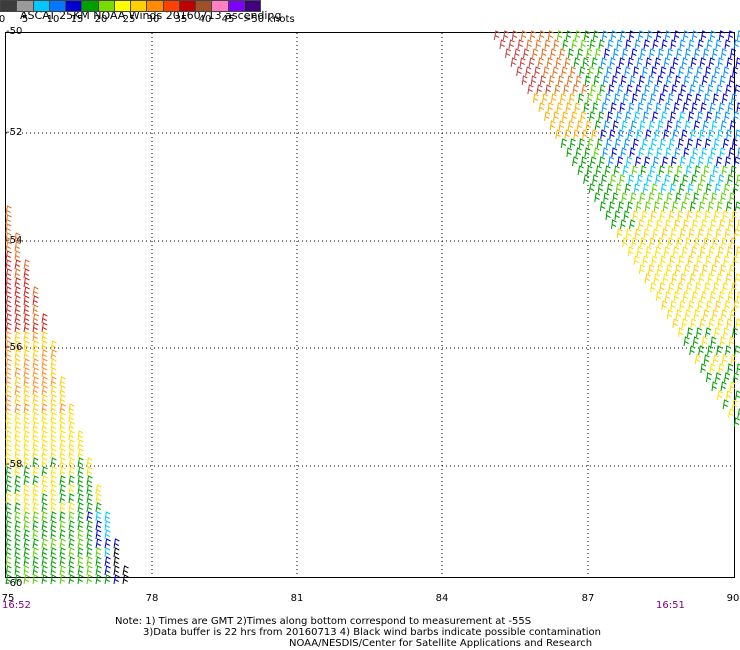  I want to click on time-label-left: 16:52, so click(16, 605).